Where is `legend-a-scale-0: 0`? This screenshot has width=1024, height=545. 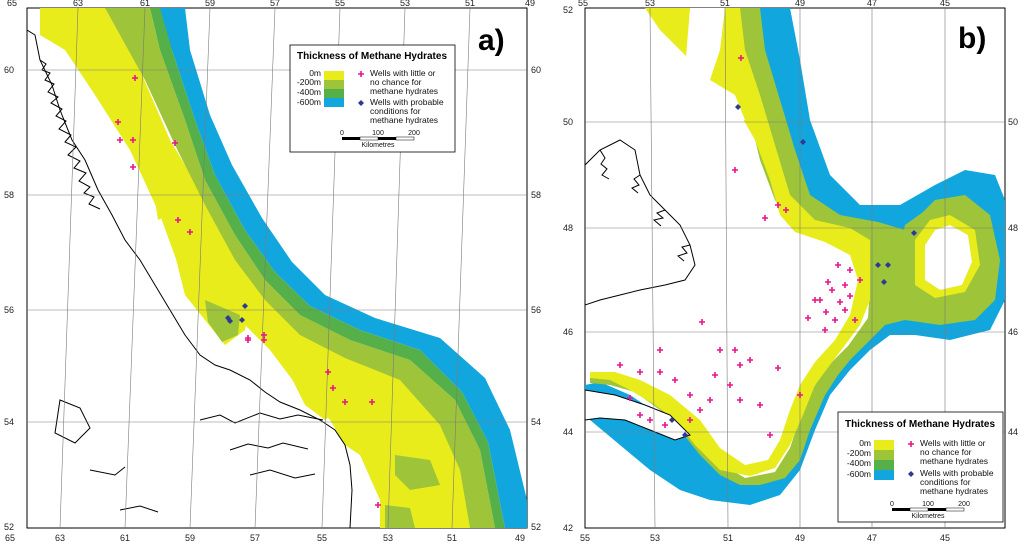 legend-a-scale-0: 0 is located at coordinates (342, 133).